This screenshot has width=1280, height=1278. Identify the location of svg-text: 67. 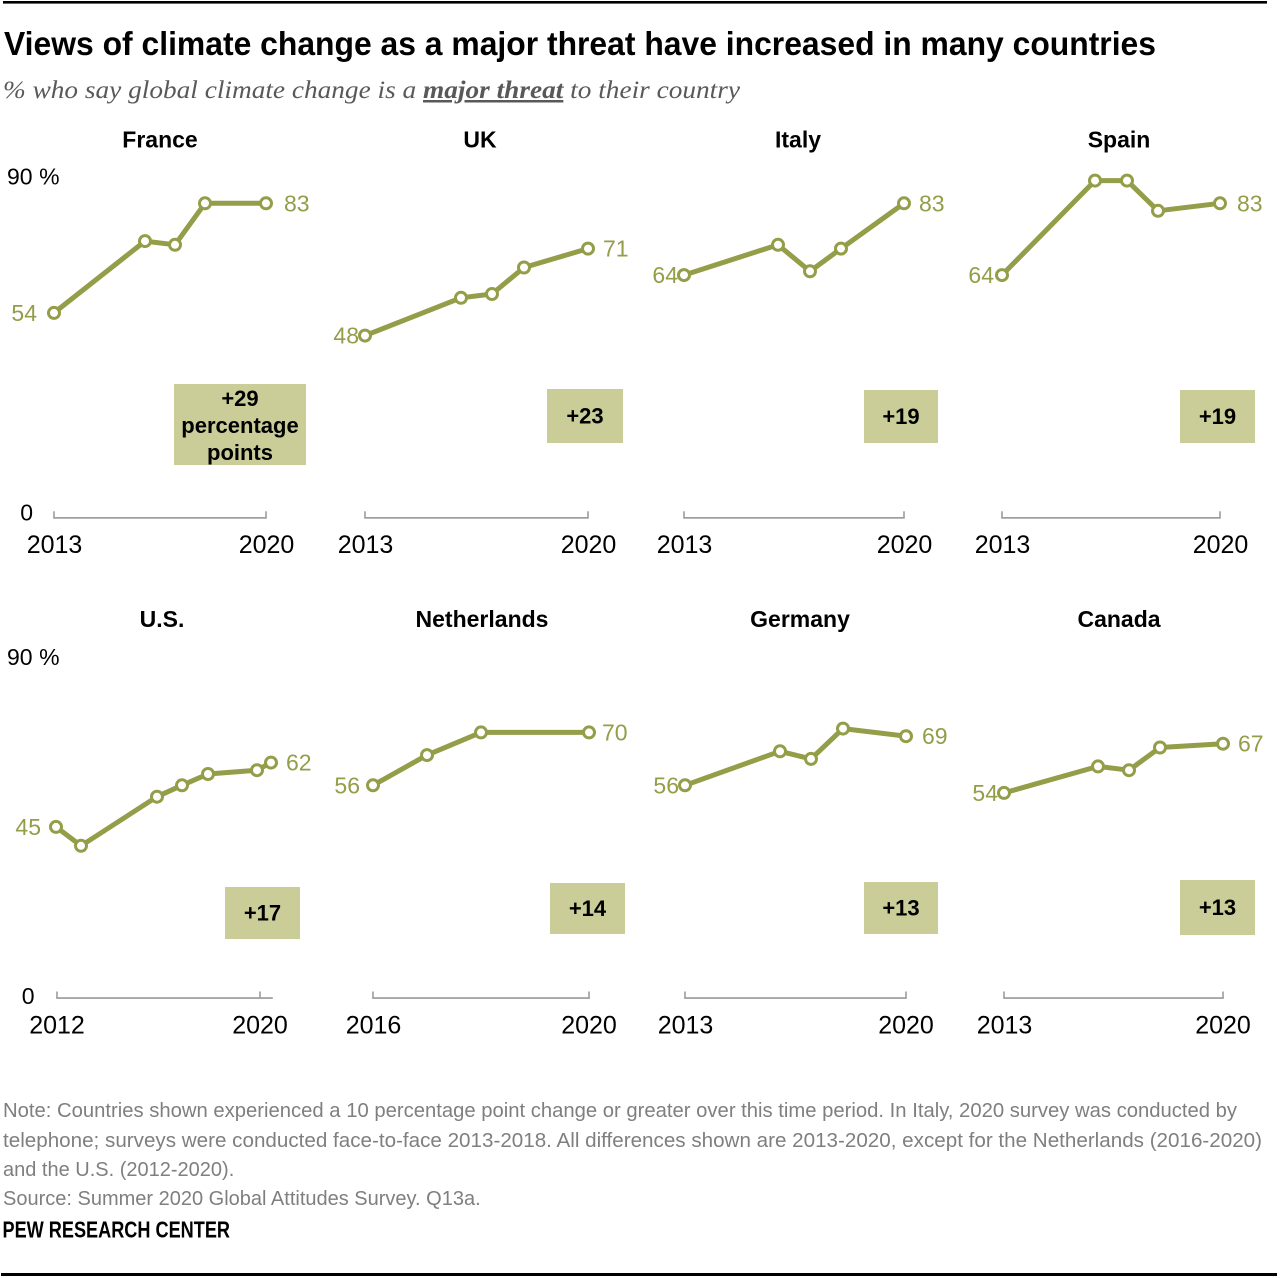
(1251, 744).